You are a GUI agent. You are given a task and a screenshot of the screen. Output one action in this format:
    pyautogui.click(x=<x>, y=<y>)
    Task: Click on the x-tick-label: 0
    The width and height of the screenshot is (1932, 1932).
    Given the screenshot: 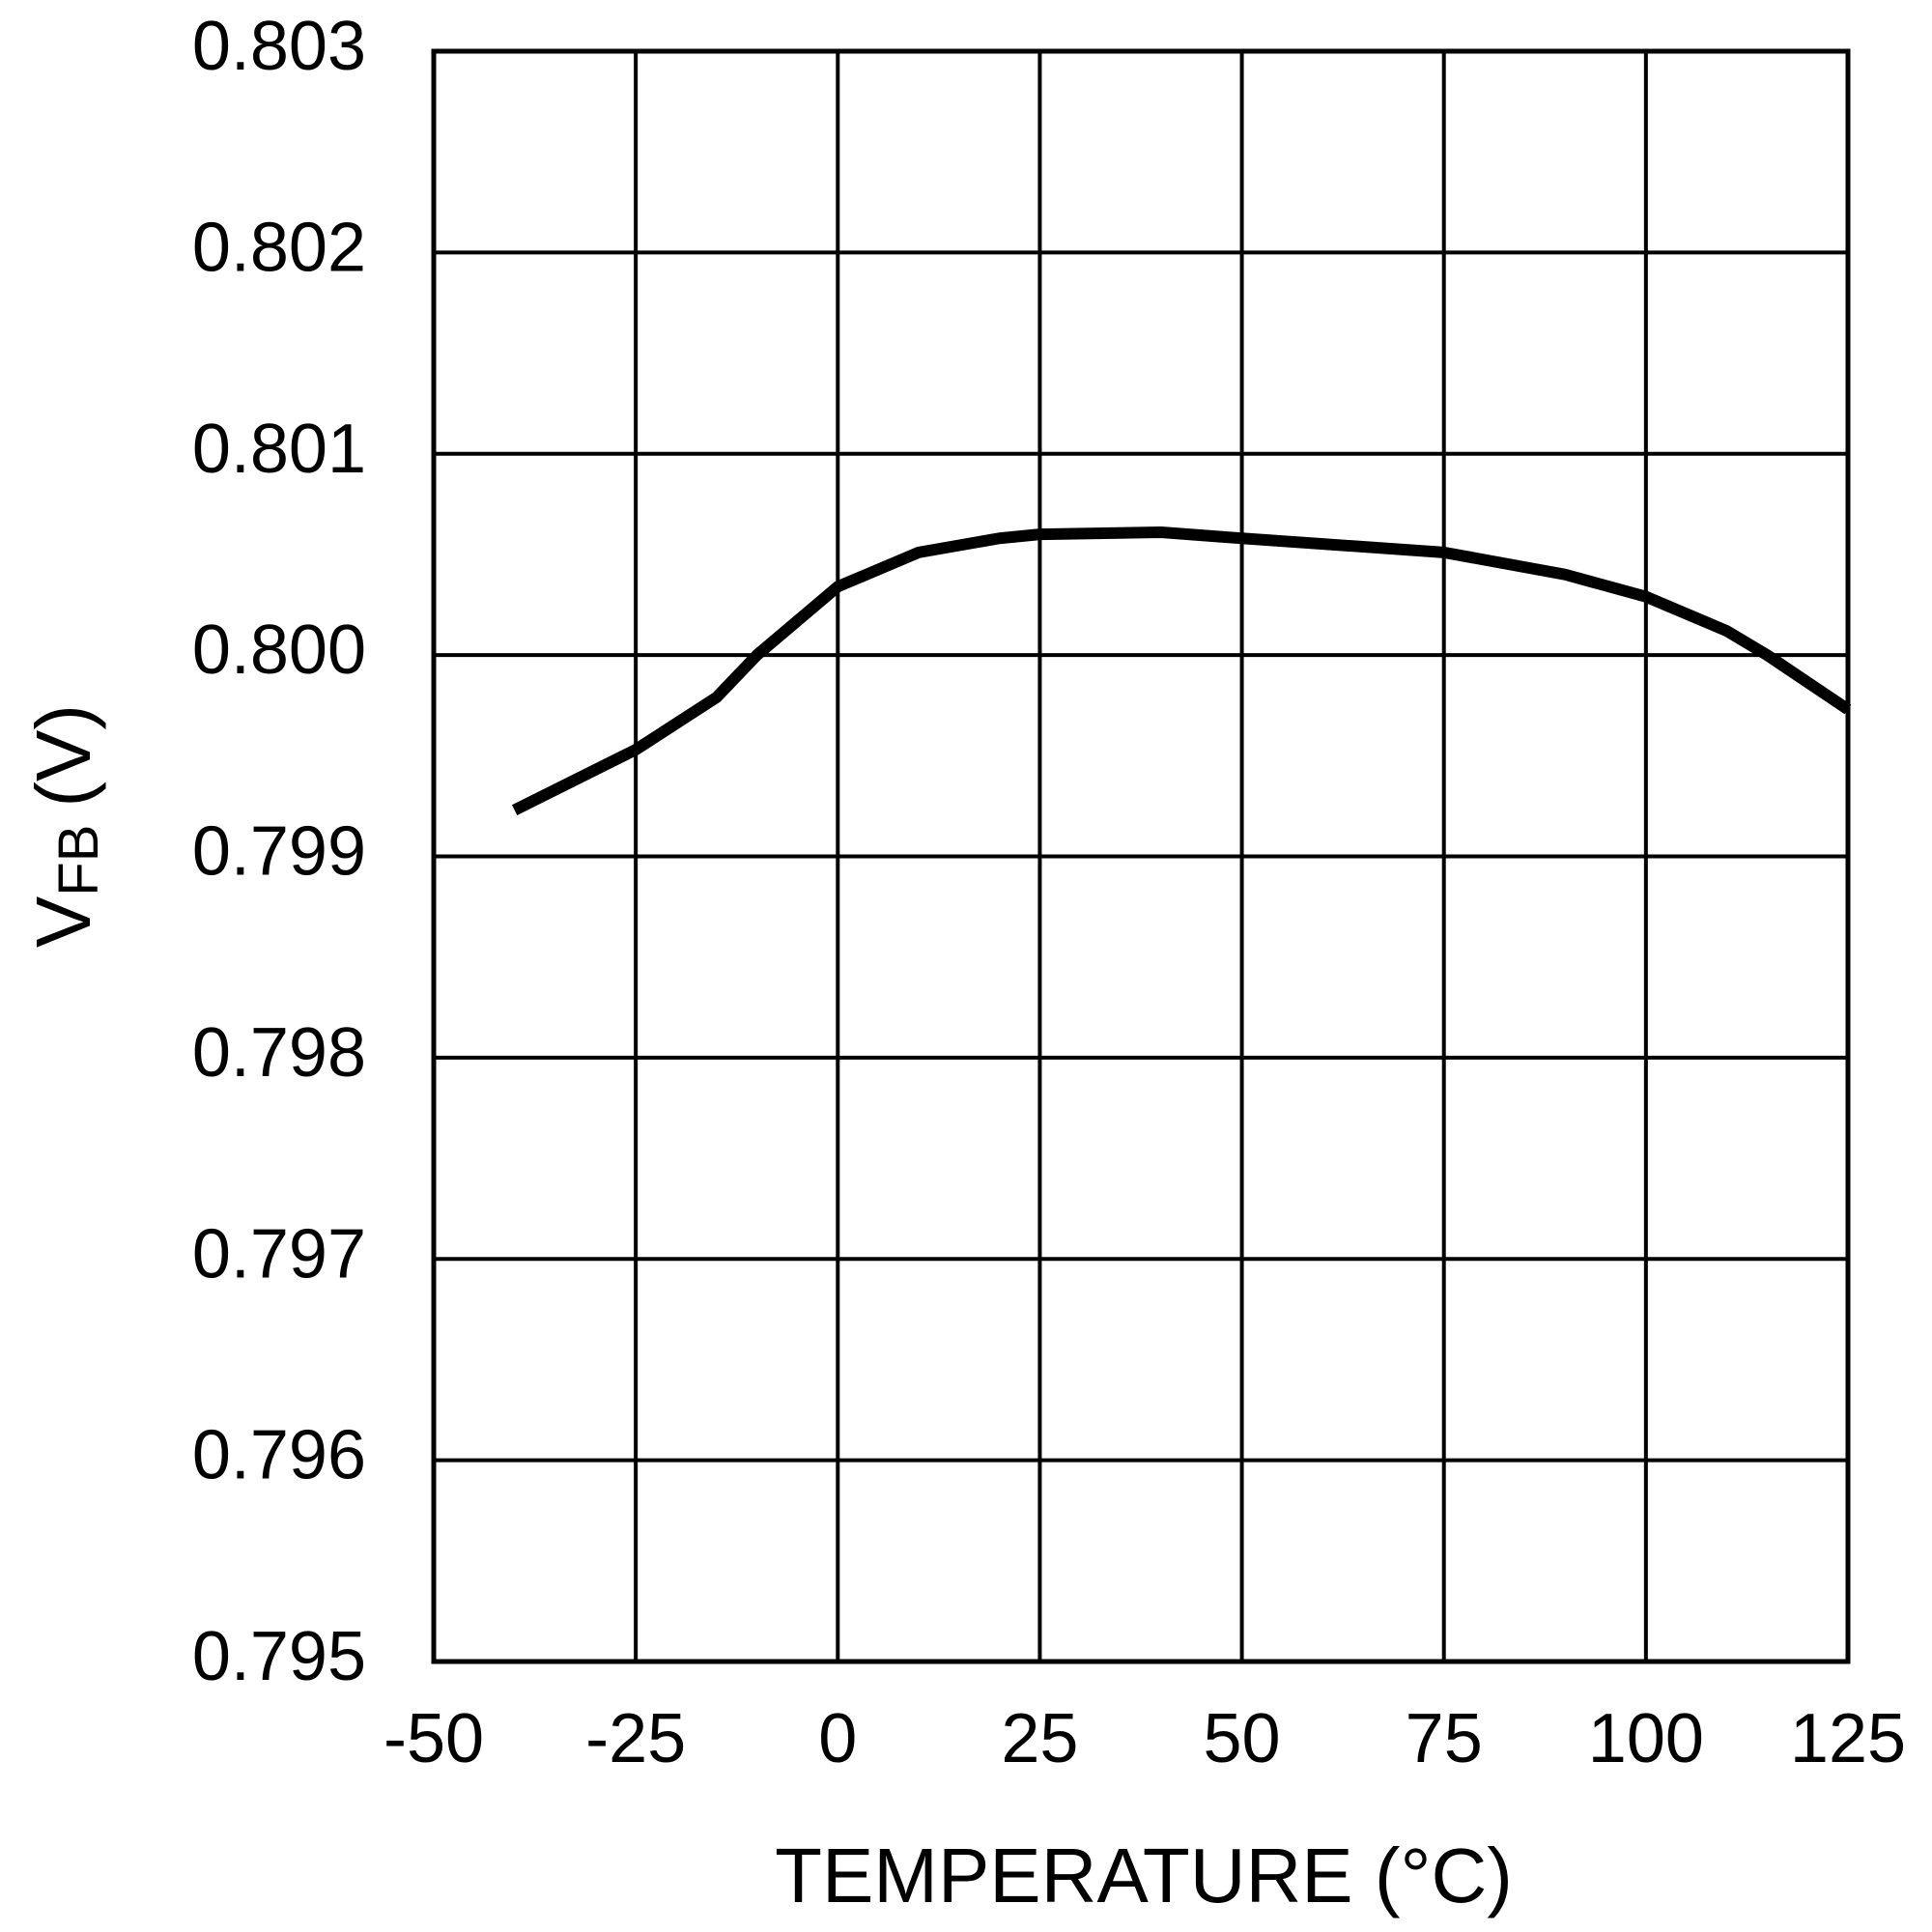 What is the action you would take?
    pyautogui.click(x=837, y=1738)
    